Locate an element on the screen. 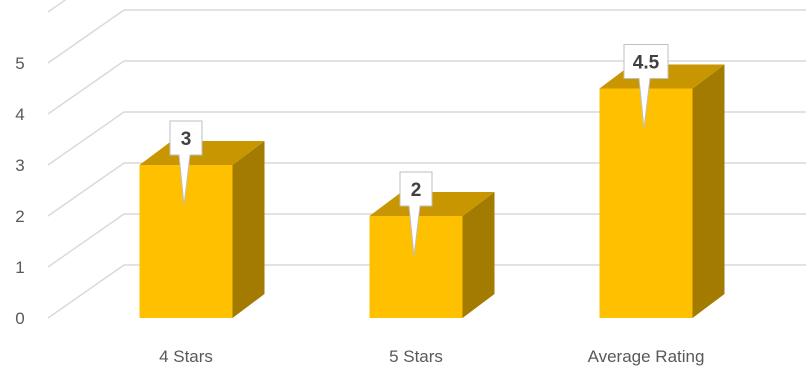 This screenshot has width=806, height=378. data-label-callout: 2 is located at coordinates (416, 214).